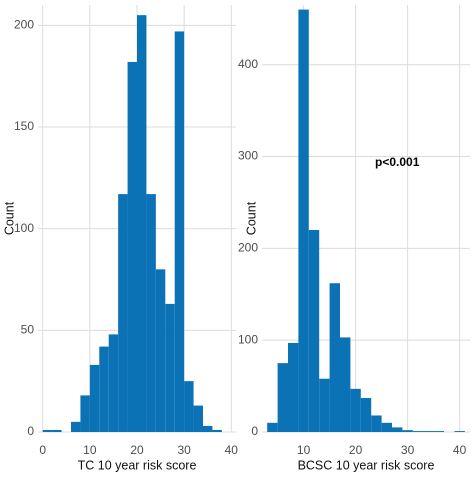 The height and width of the screenshot is (479, 474). I want to click on x-tick-label: 0, so click(42, 450).